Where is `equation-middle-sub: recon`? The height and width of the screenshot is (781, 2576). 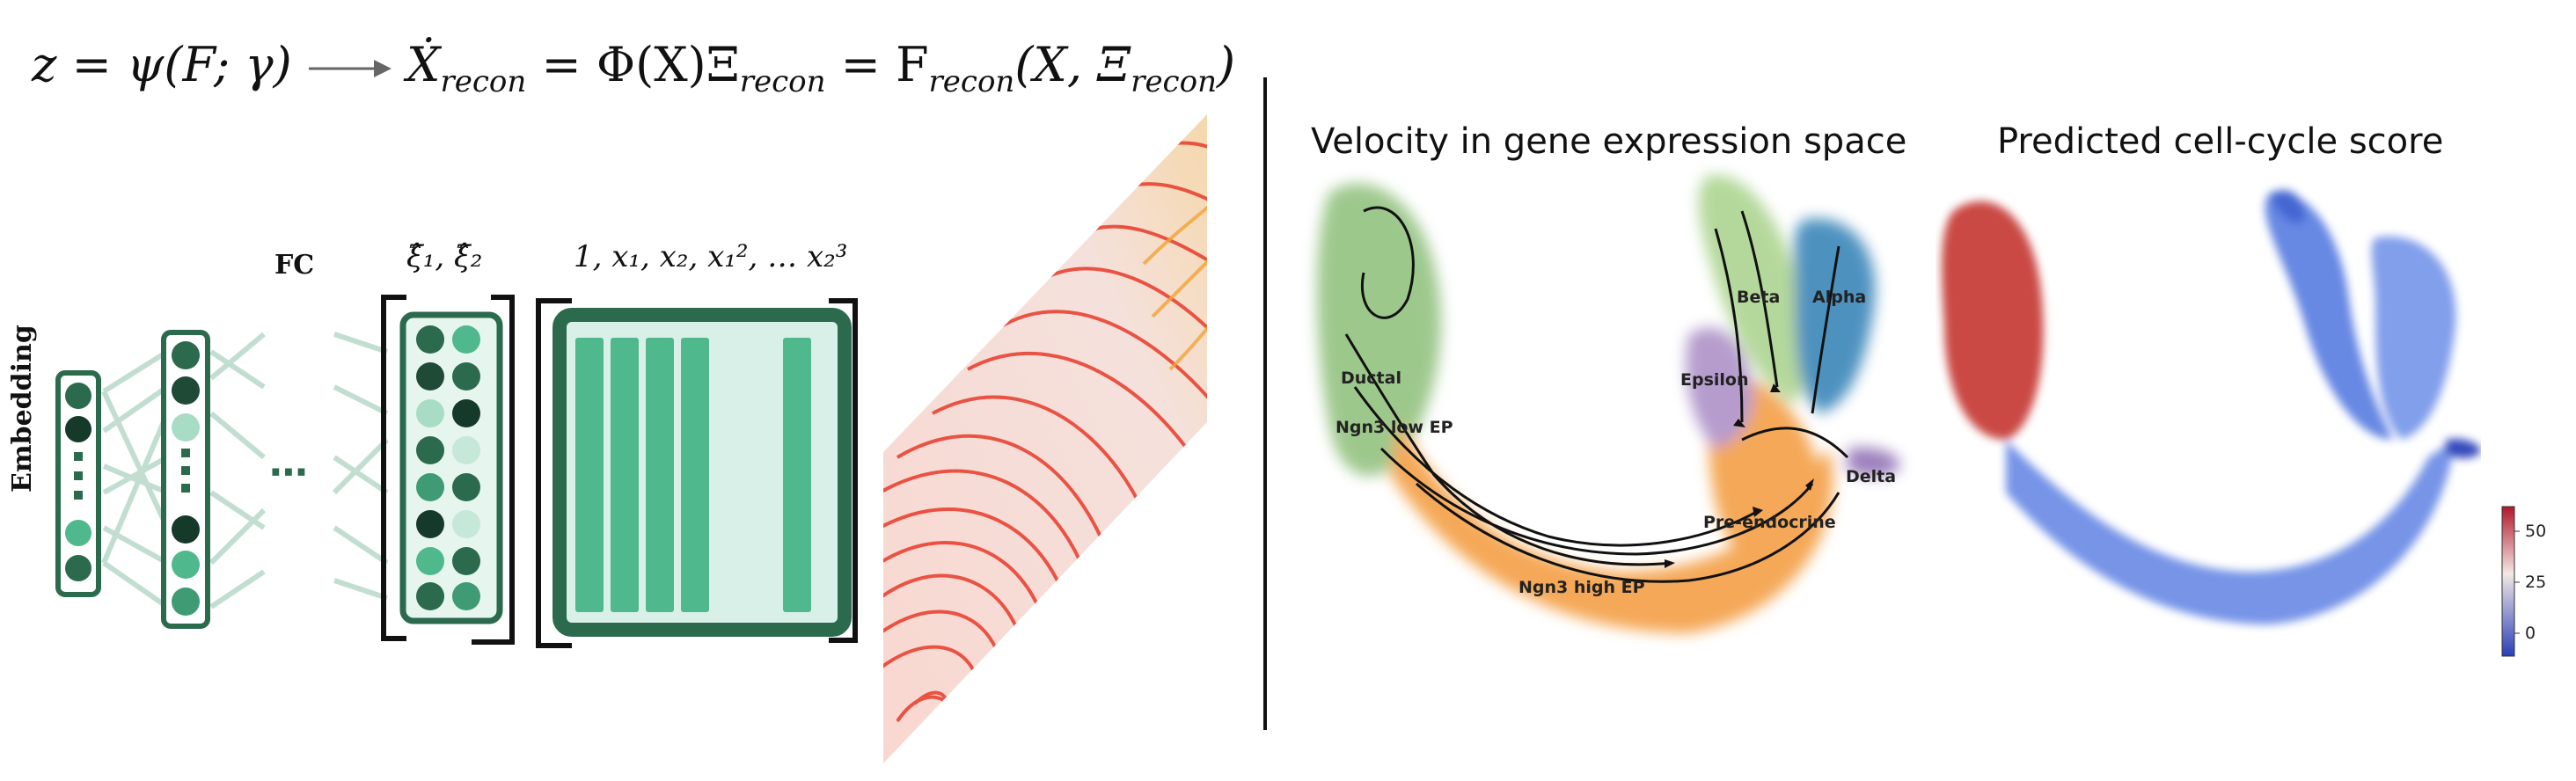 equation-middle-sub: recon is located at coordinates (782, 81).